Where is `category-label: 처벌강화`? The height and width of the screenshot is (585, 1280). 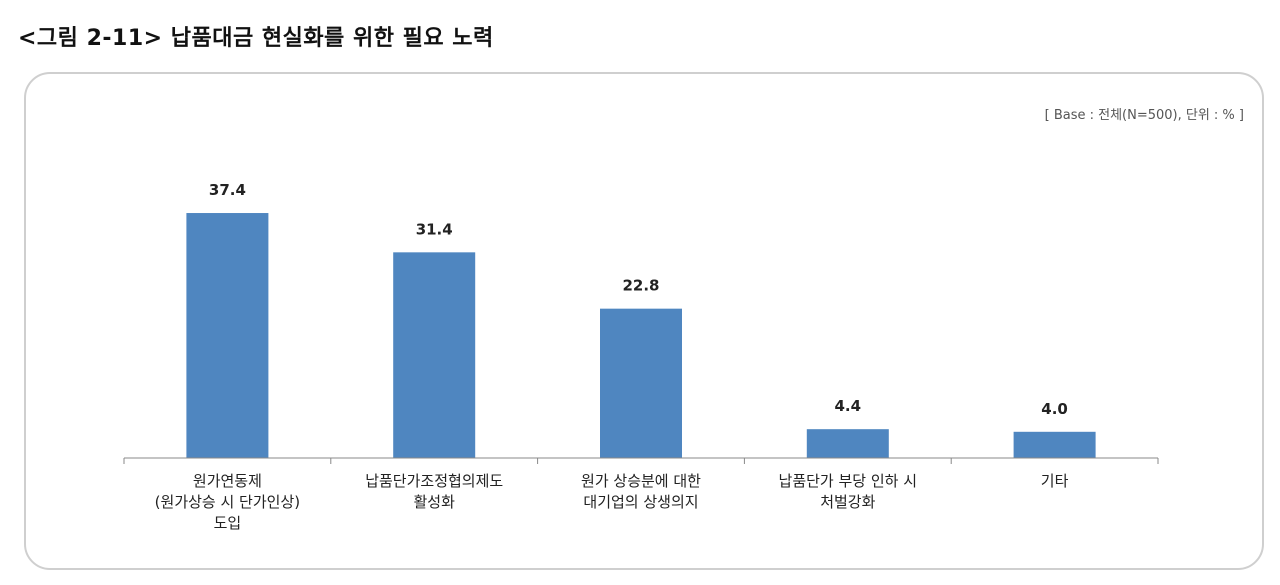
category-label: 처벌강화 is located at coordinates (847, 502).